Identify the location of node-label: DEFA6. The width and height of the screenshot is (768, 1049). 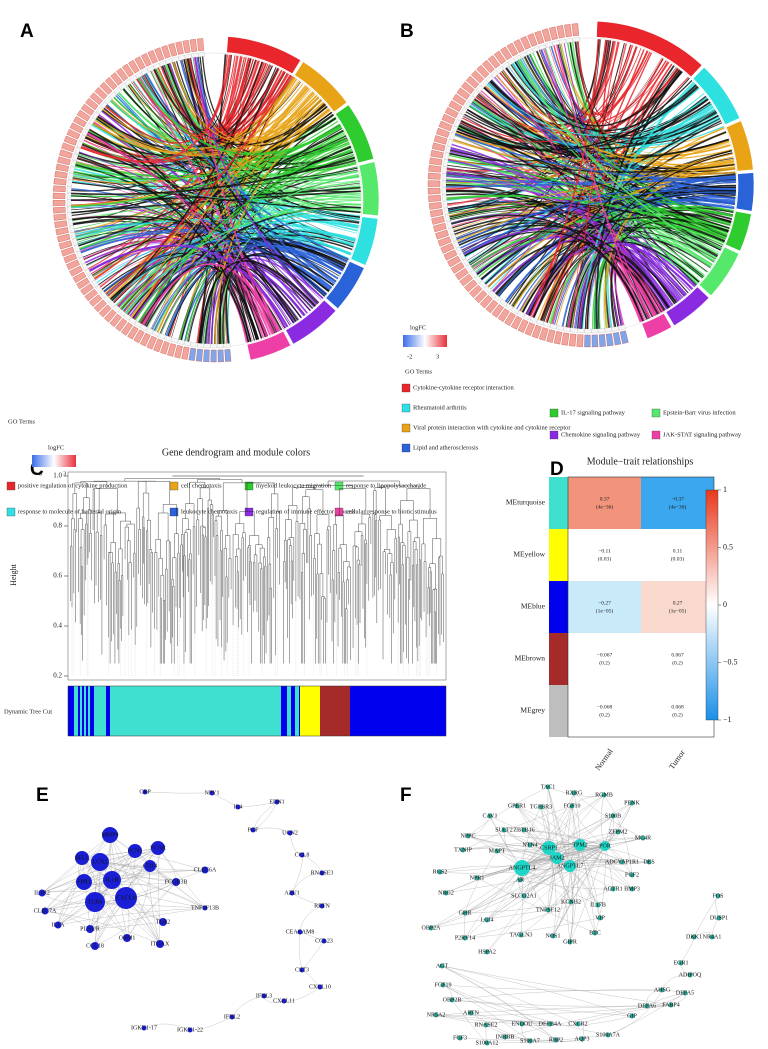
(647, 1006).